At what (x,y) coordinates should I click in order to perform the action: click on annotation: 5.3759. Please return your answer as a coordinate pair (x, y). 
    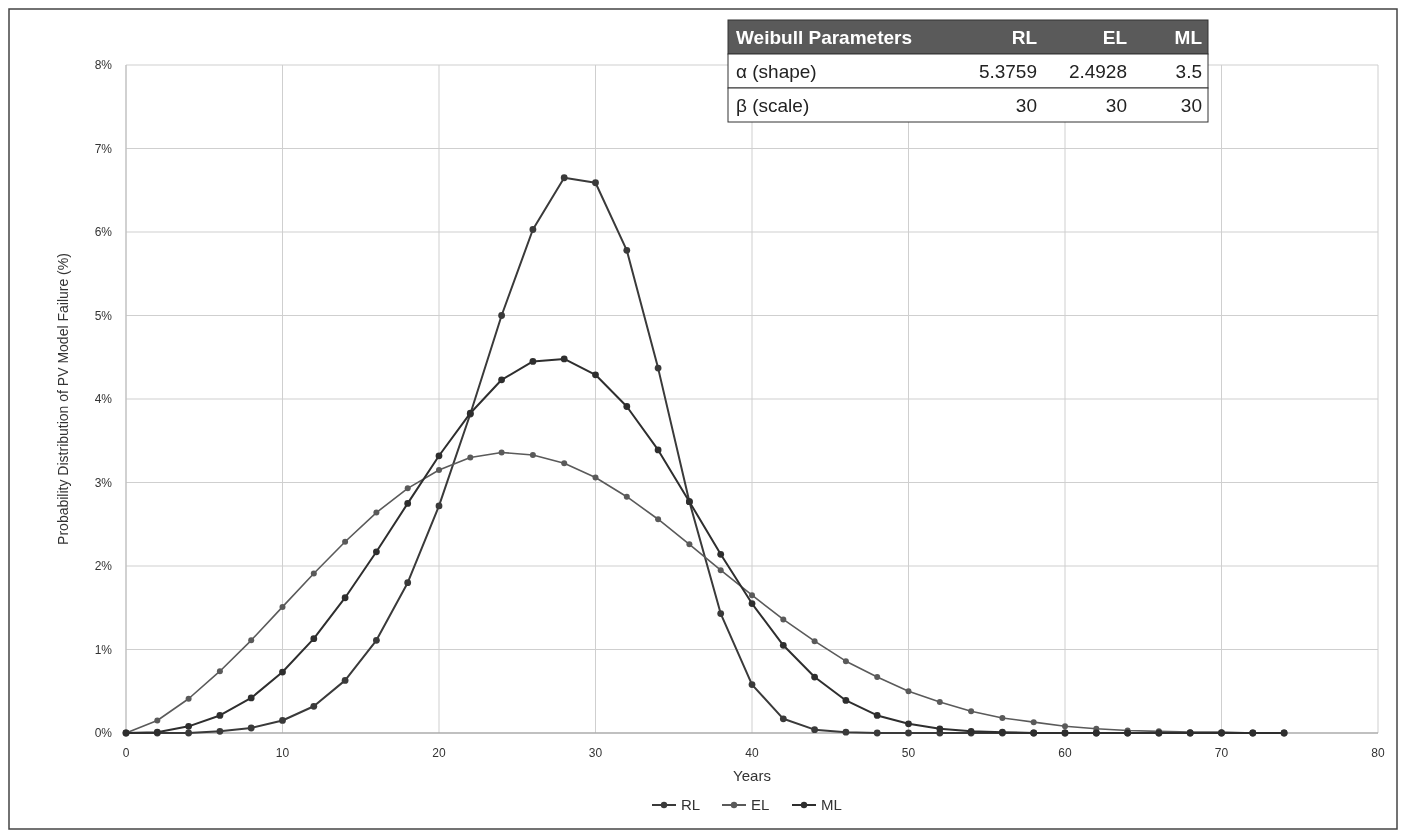
    Looking at the image, I should click on (1007, 71).